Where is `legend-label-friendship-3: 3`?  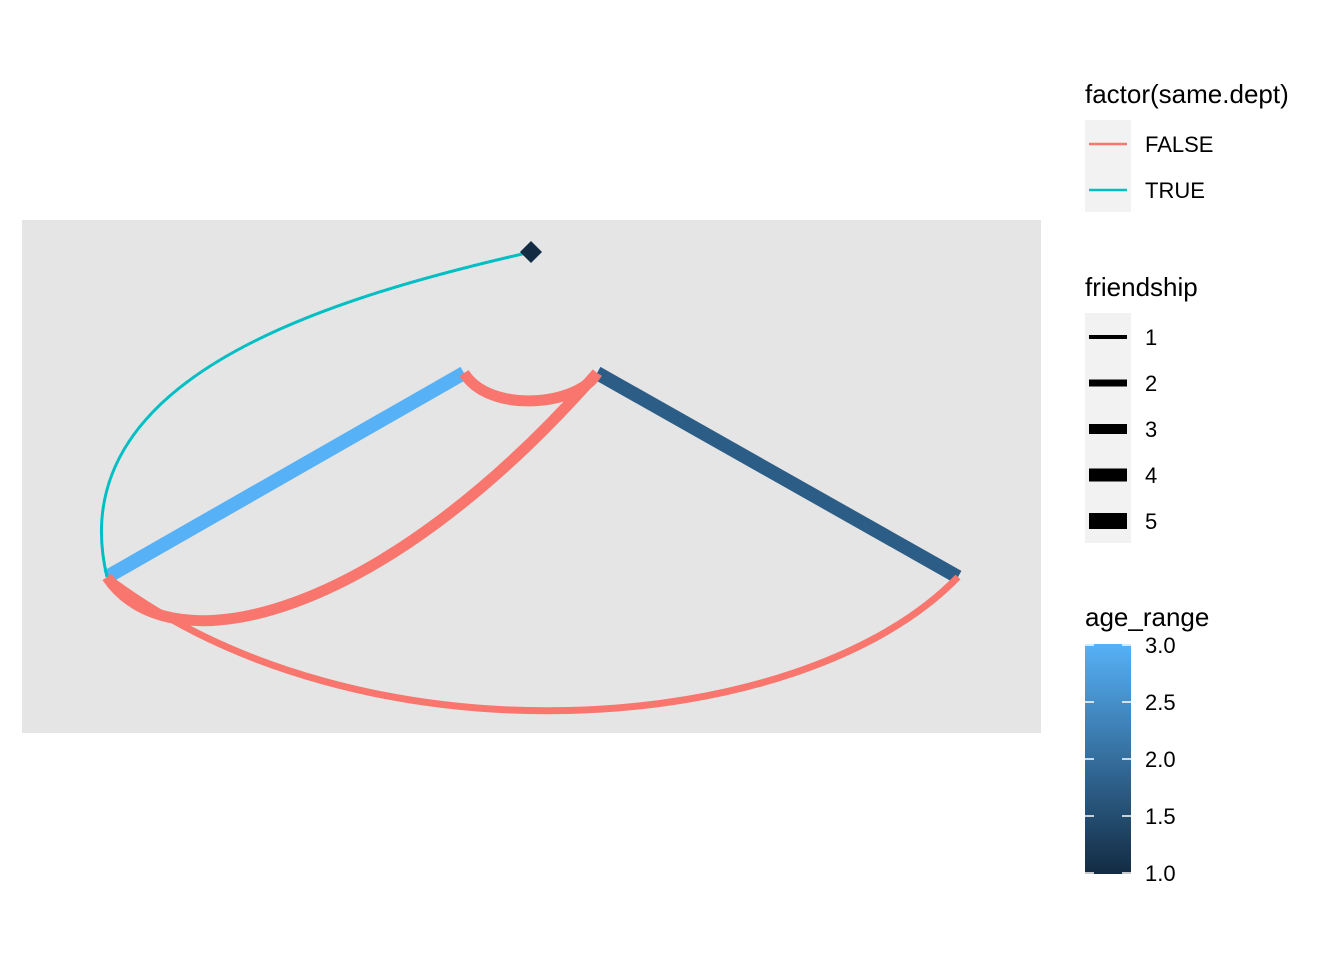
legend-label-friendship-3: 3 is located at coordinates (1151, 429).